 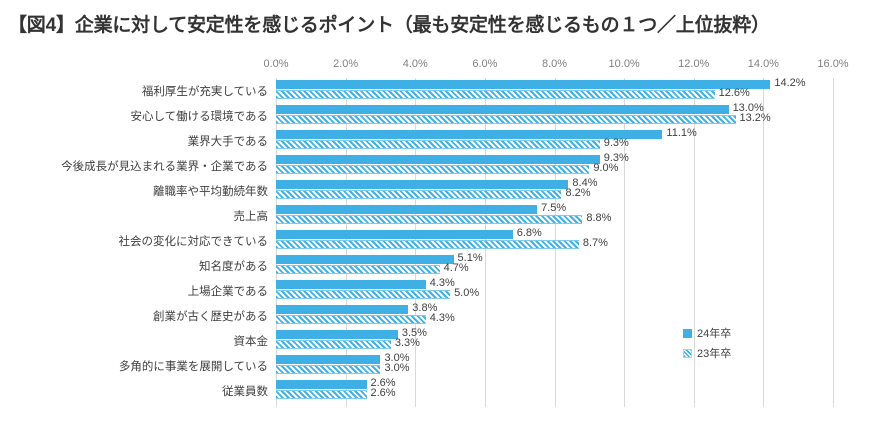 I want to click on bar-row: 離職率や平均勤続年数 8.4% 8.2%, so click(x=435, y=190).